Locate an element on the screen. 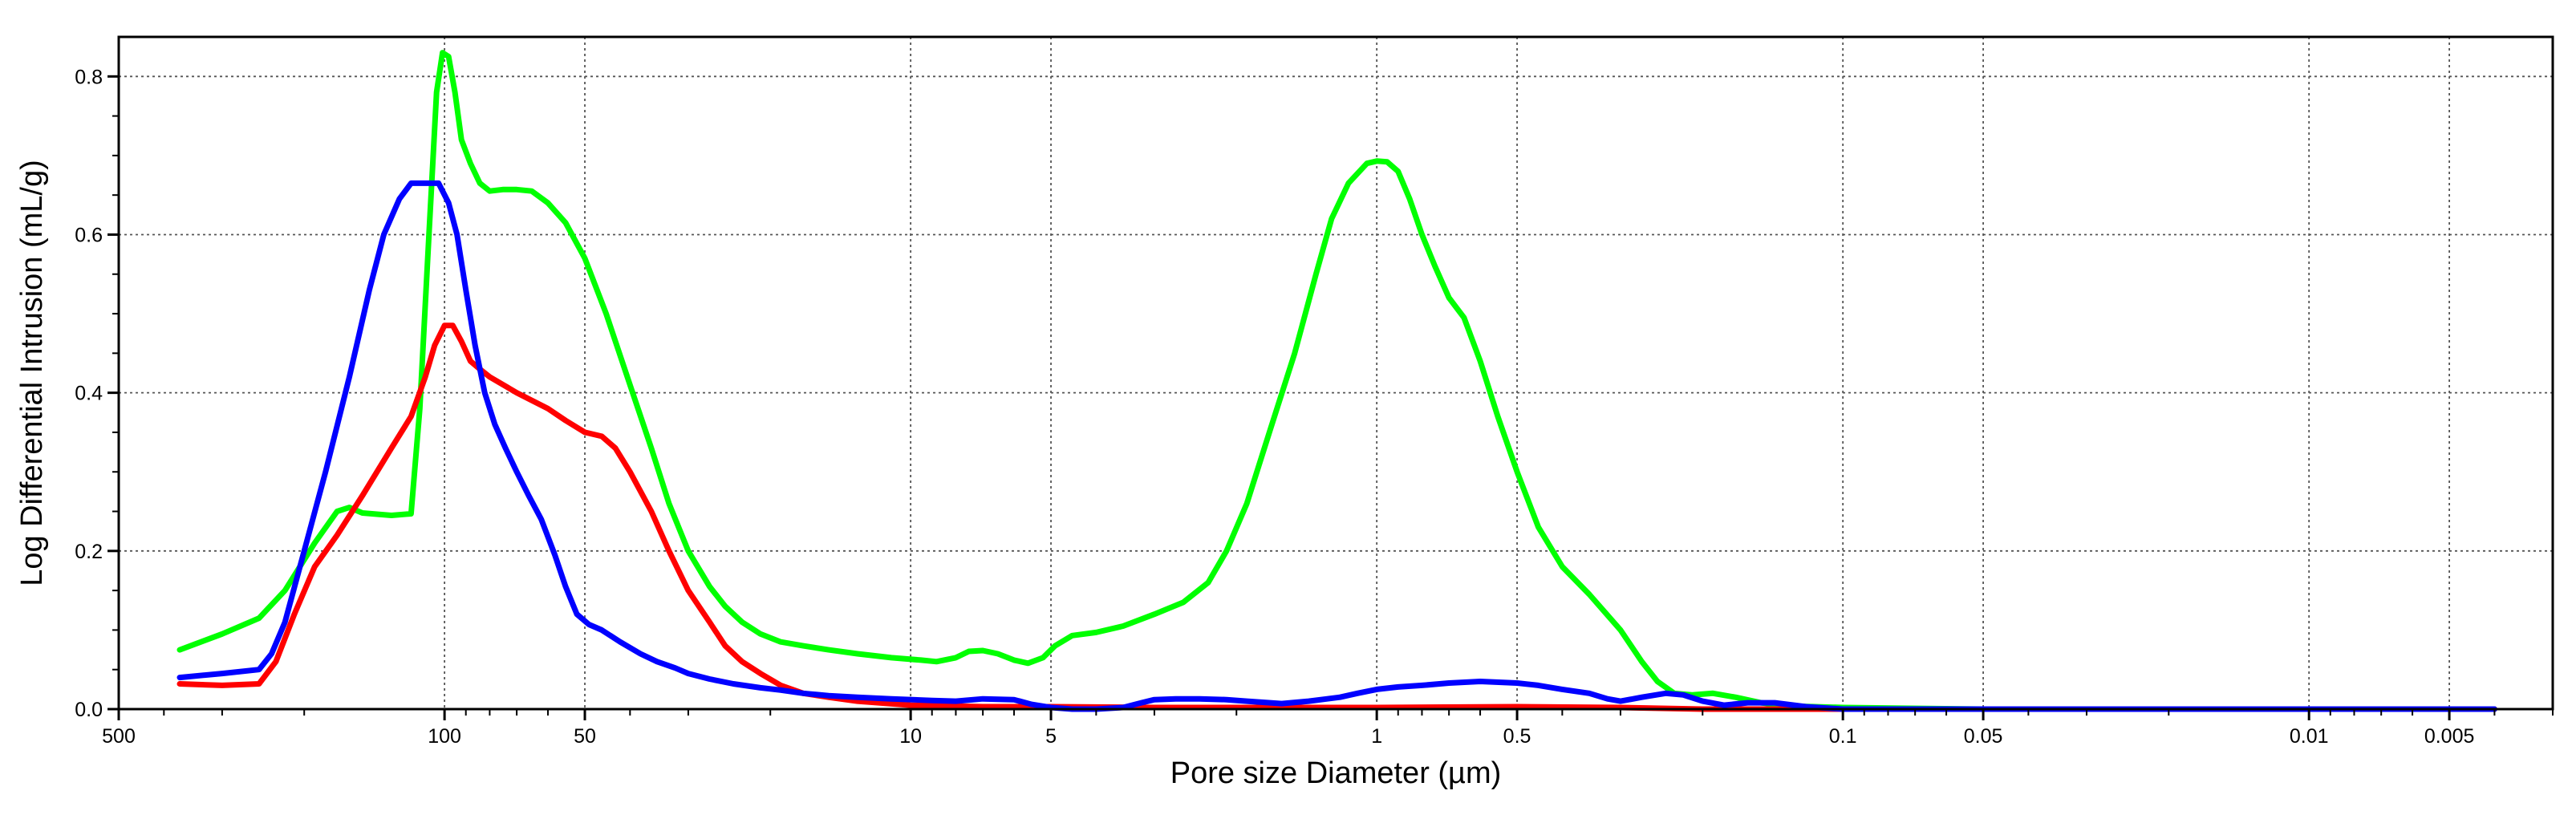 This screenshot has height=815, width=2576. x-tick-label: 0.5 is located at coordinates (1517, 736).